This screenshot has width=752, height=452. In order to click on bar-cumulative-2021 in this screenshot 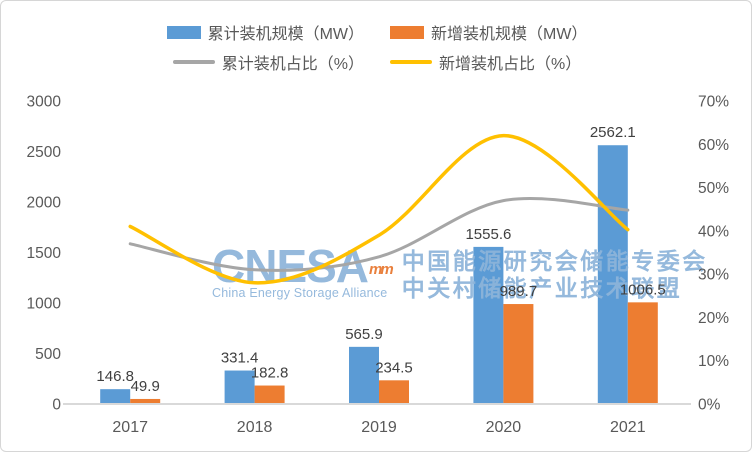, I will do `click(612, 274)`.